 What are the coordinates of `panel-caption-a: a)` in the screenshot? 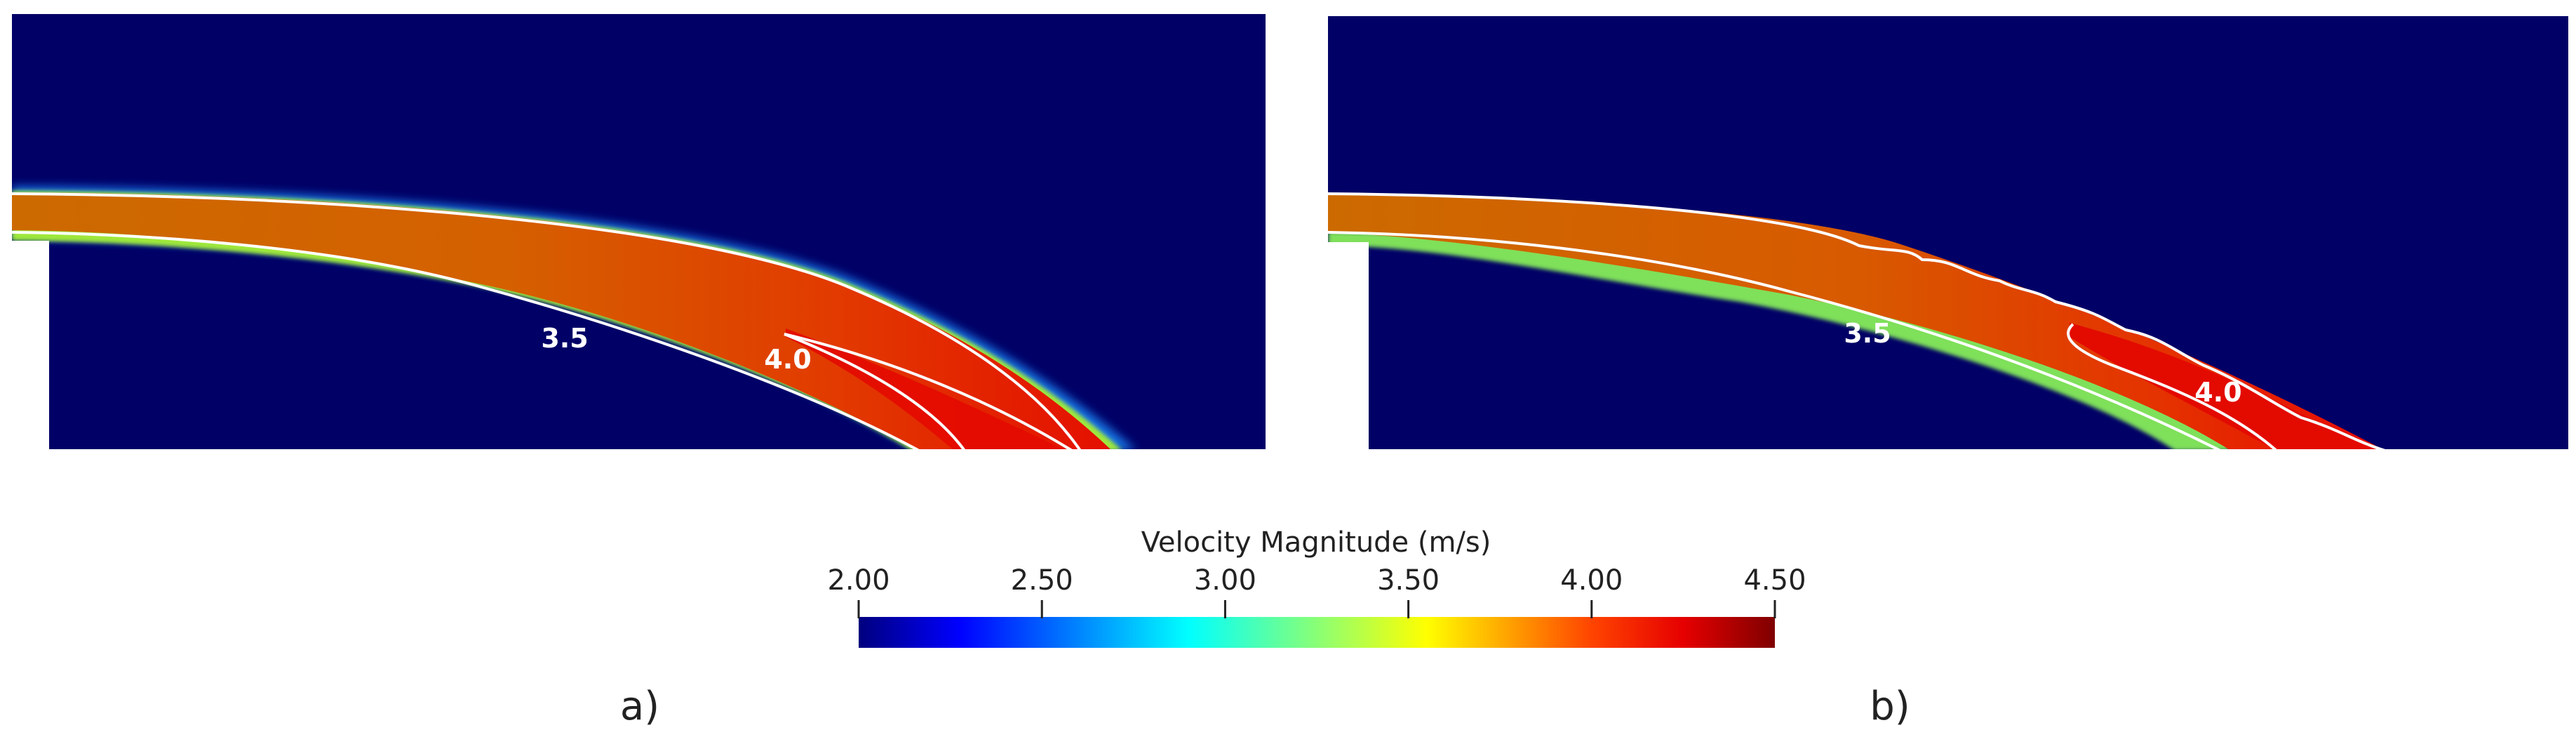 It's located at (639, 706).